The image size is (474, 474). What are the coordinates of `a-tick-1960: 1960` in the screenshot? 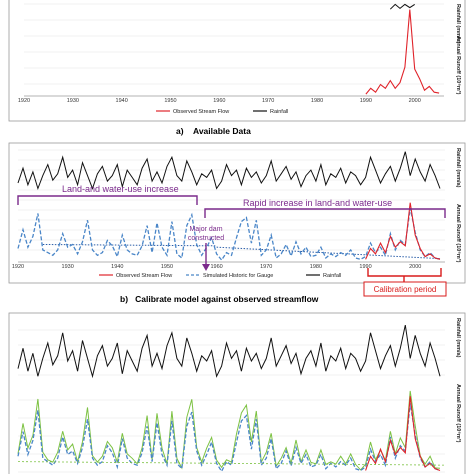 It's located at (219, 101).